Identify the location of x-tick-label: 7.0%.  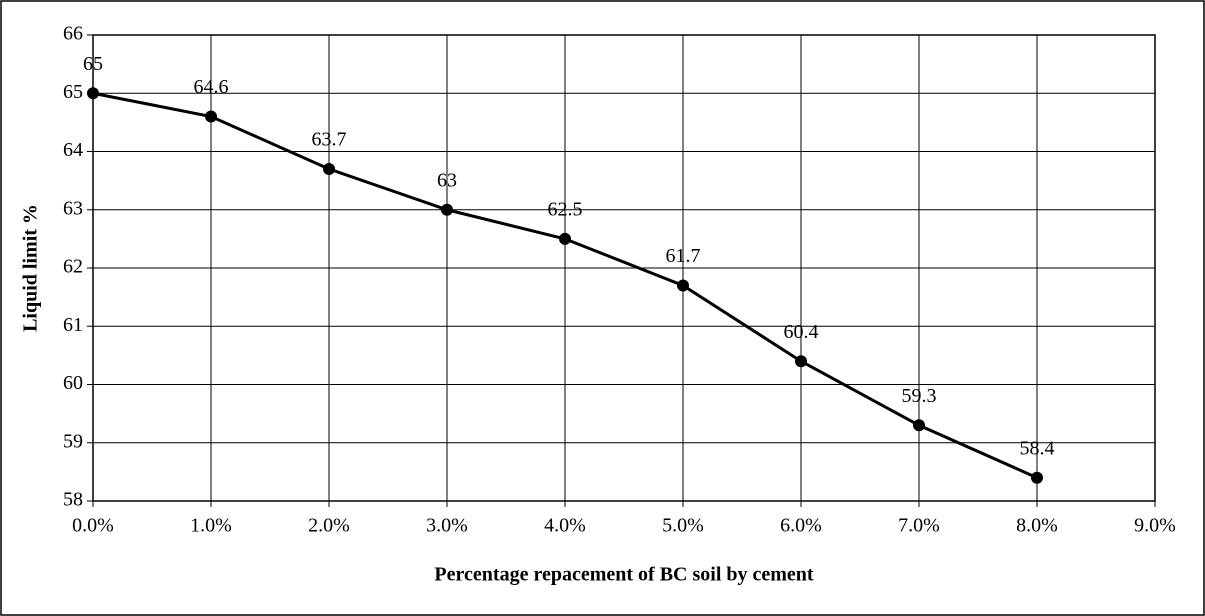
(919, 526).